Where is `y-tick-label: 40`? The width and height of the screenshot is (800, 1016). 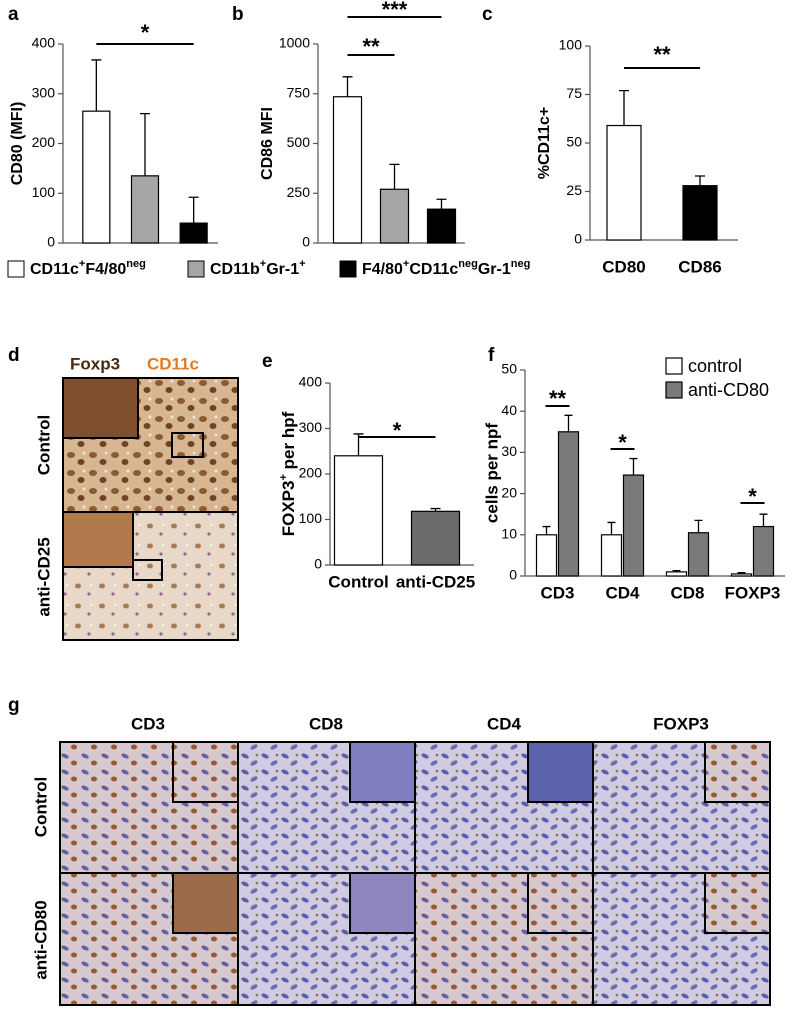
y-tick-label: 40 is located at coordinates (509, 410).